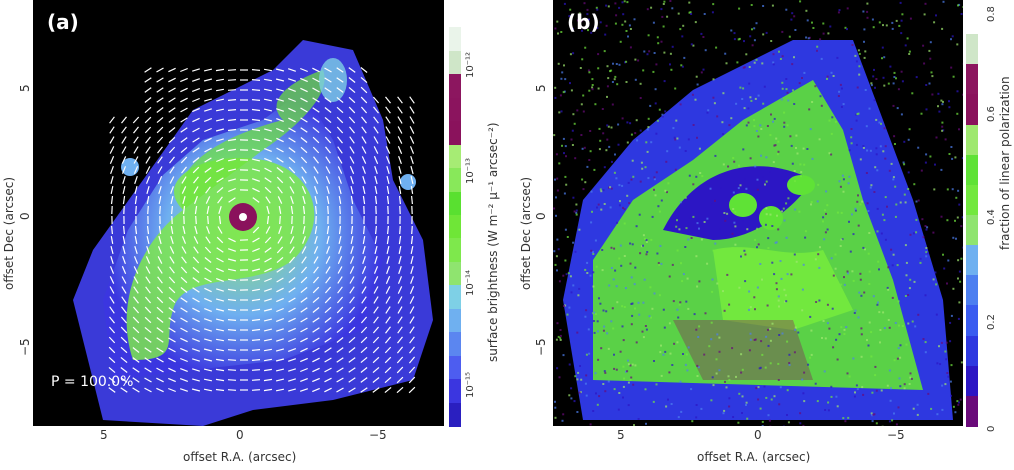  What do you see at coordinates (25, 88) in the screenshot?
I see `panel-a-ytick: 5` at bounding box center [25, 88].